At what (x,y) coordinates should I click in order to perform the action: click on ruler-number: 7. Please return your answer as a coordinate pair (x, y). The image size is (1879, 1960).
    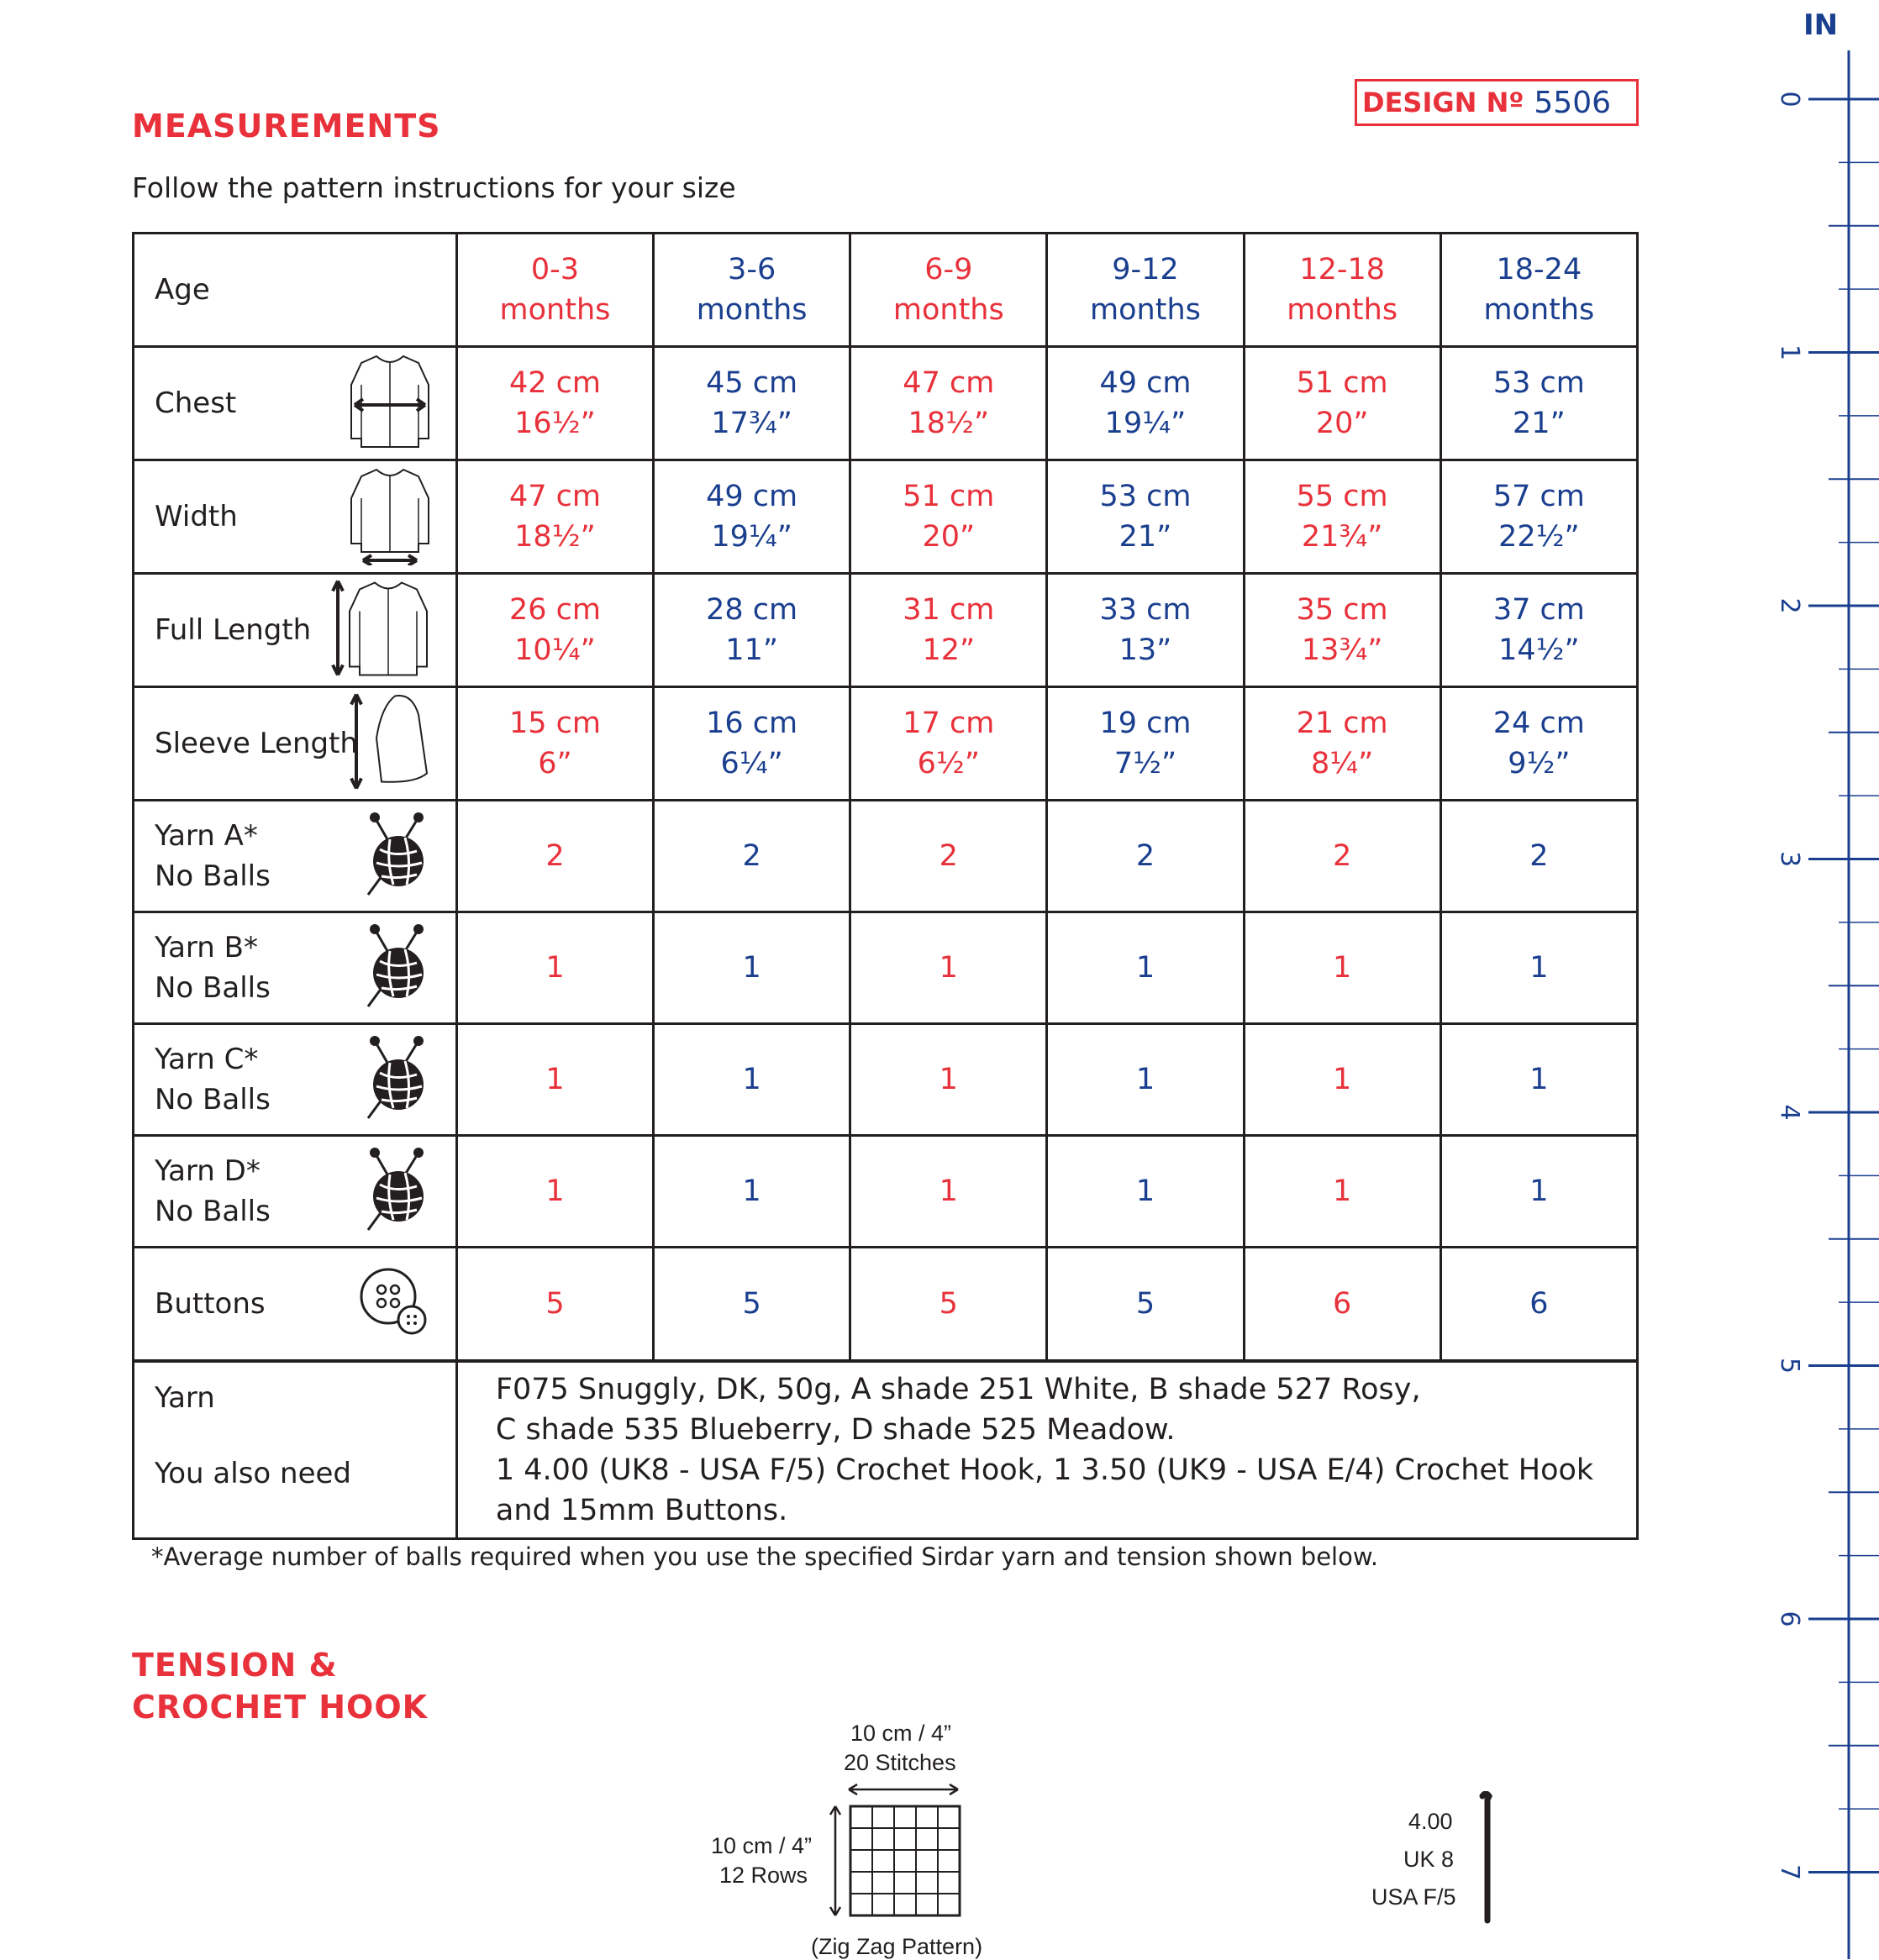
    Looking at the image, I should click on (1789, 1872).